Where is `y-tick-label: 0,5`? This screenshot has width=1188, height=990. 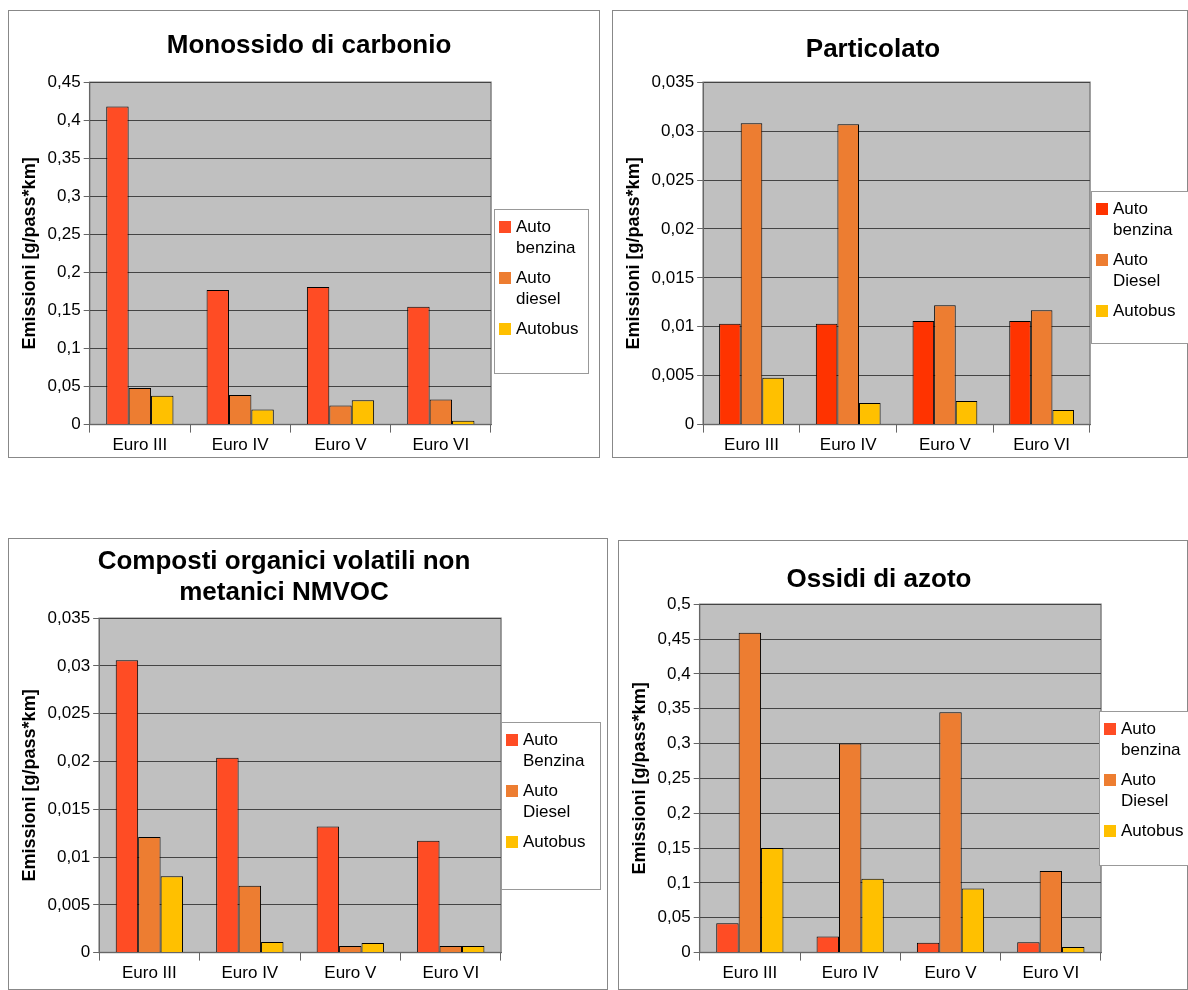 y-tick-label: 0,5 is located at coordinates (679, 603).